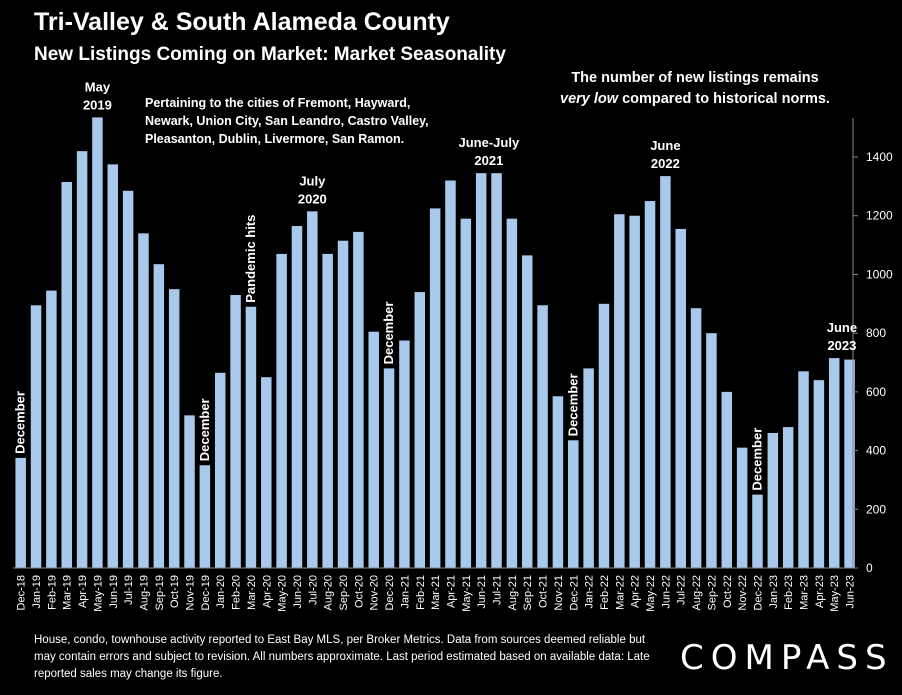  Describe the element at coordinates (329, 592) in the screenshot. I see `x-tick-label: Aug-20` at that location.